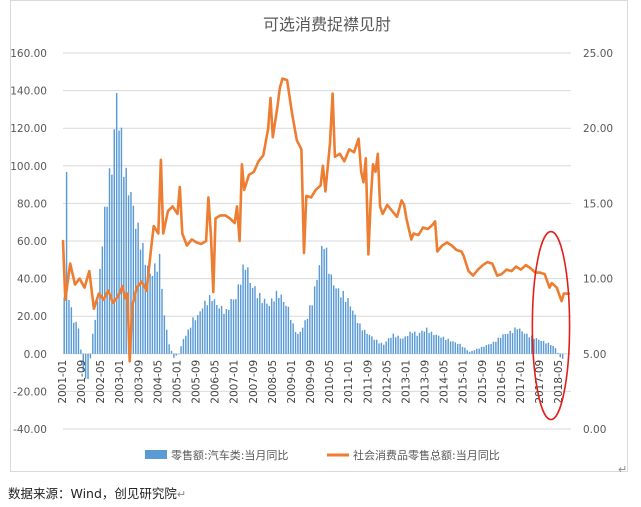 The height and width of the screenshot is (507, 641). What do you see at coordinates (623, 469) in the screenshot?
I see `return-mark-chart: ↵` at bounding box center [623, 469].